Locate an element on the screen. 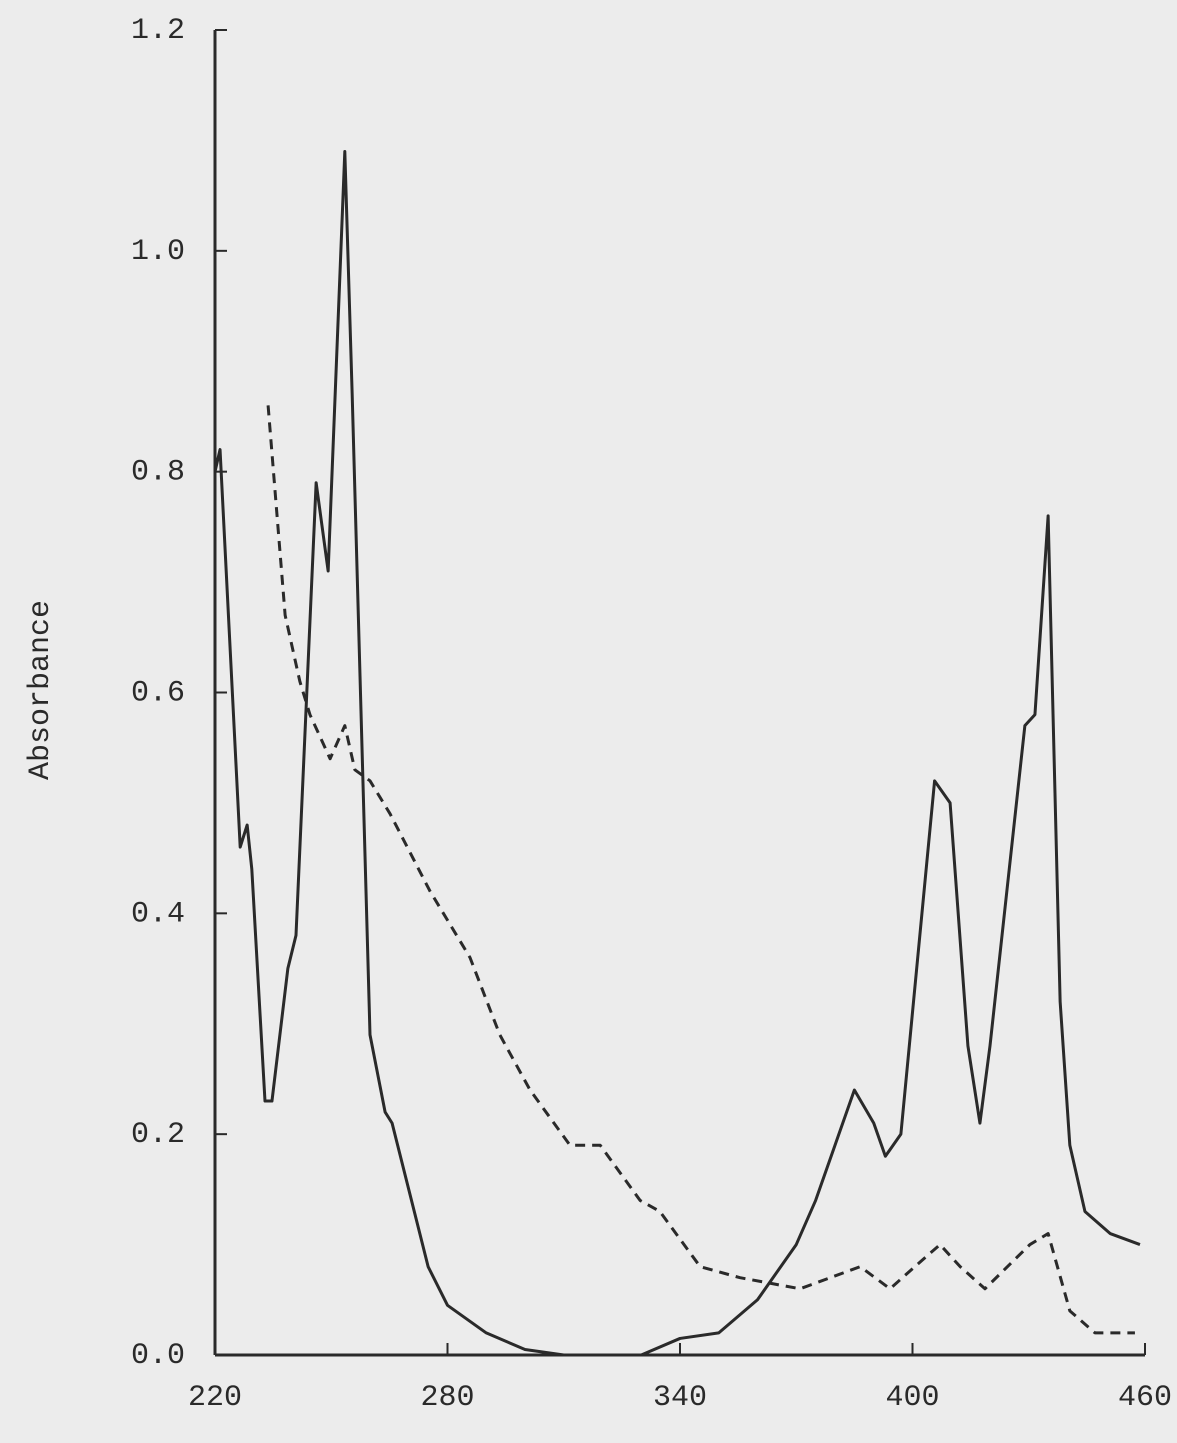 The image size is (1177, 1443). x-tick-label: 400 is located at coordinates (912, 1398).